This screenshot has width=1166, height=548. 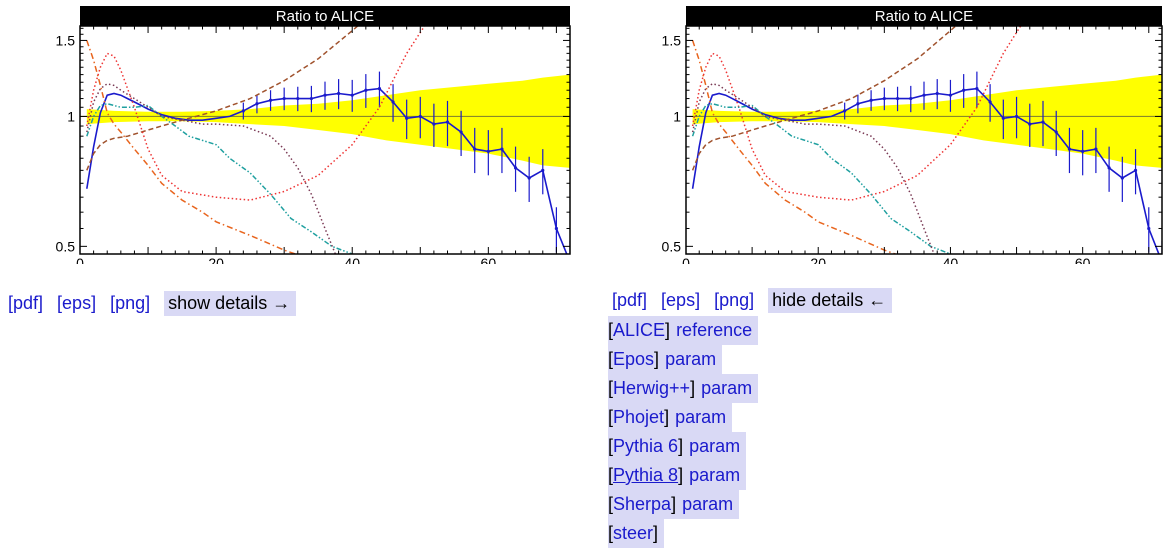 I want to click on x-tick-label: 20, so click(x=216, y=259).